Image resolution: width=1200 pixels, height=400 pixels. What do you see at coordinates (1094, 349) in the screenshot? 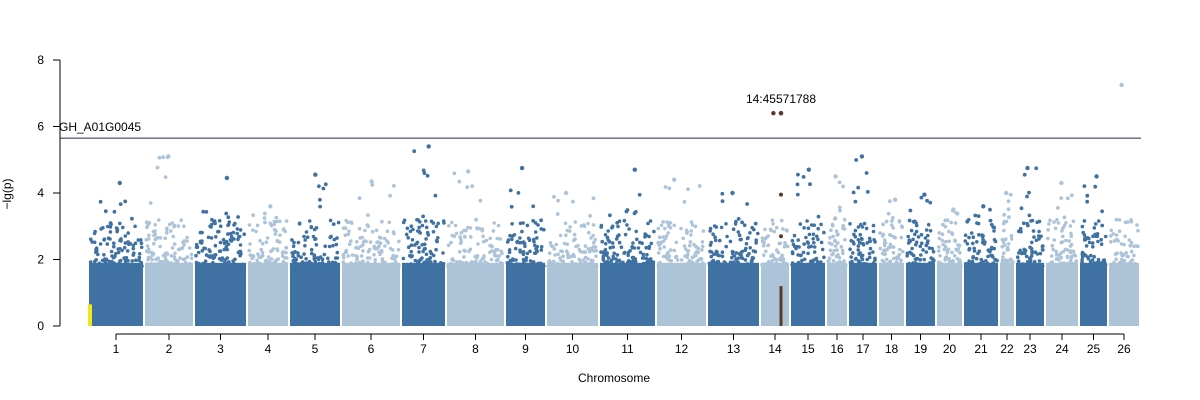
I see `x-tick-label-chr-25: 25` at bounding box center [1094, 349].